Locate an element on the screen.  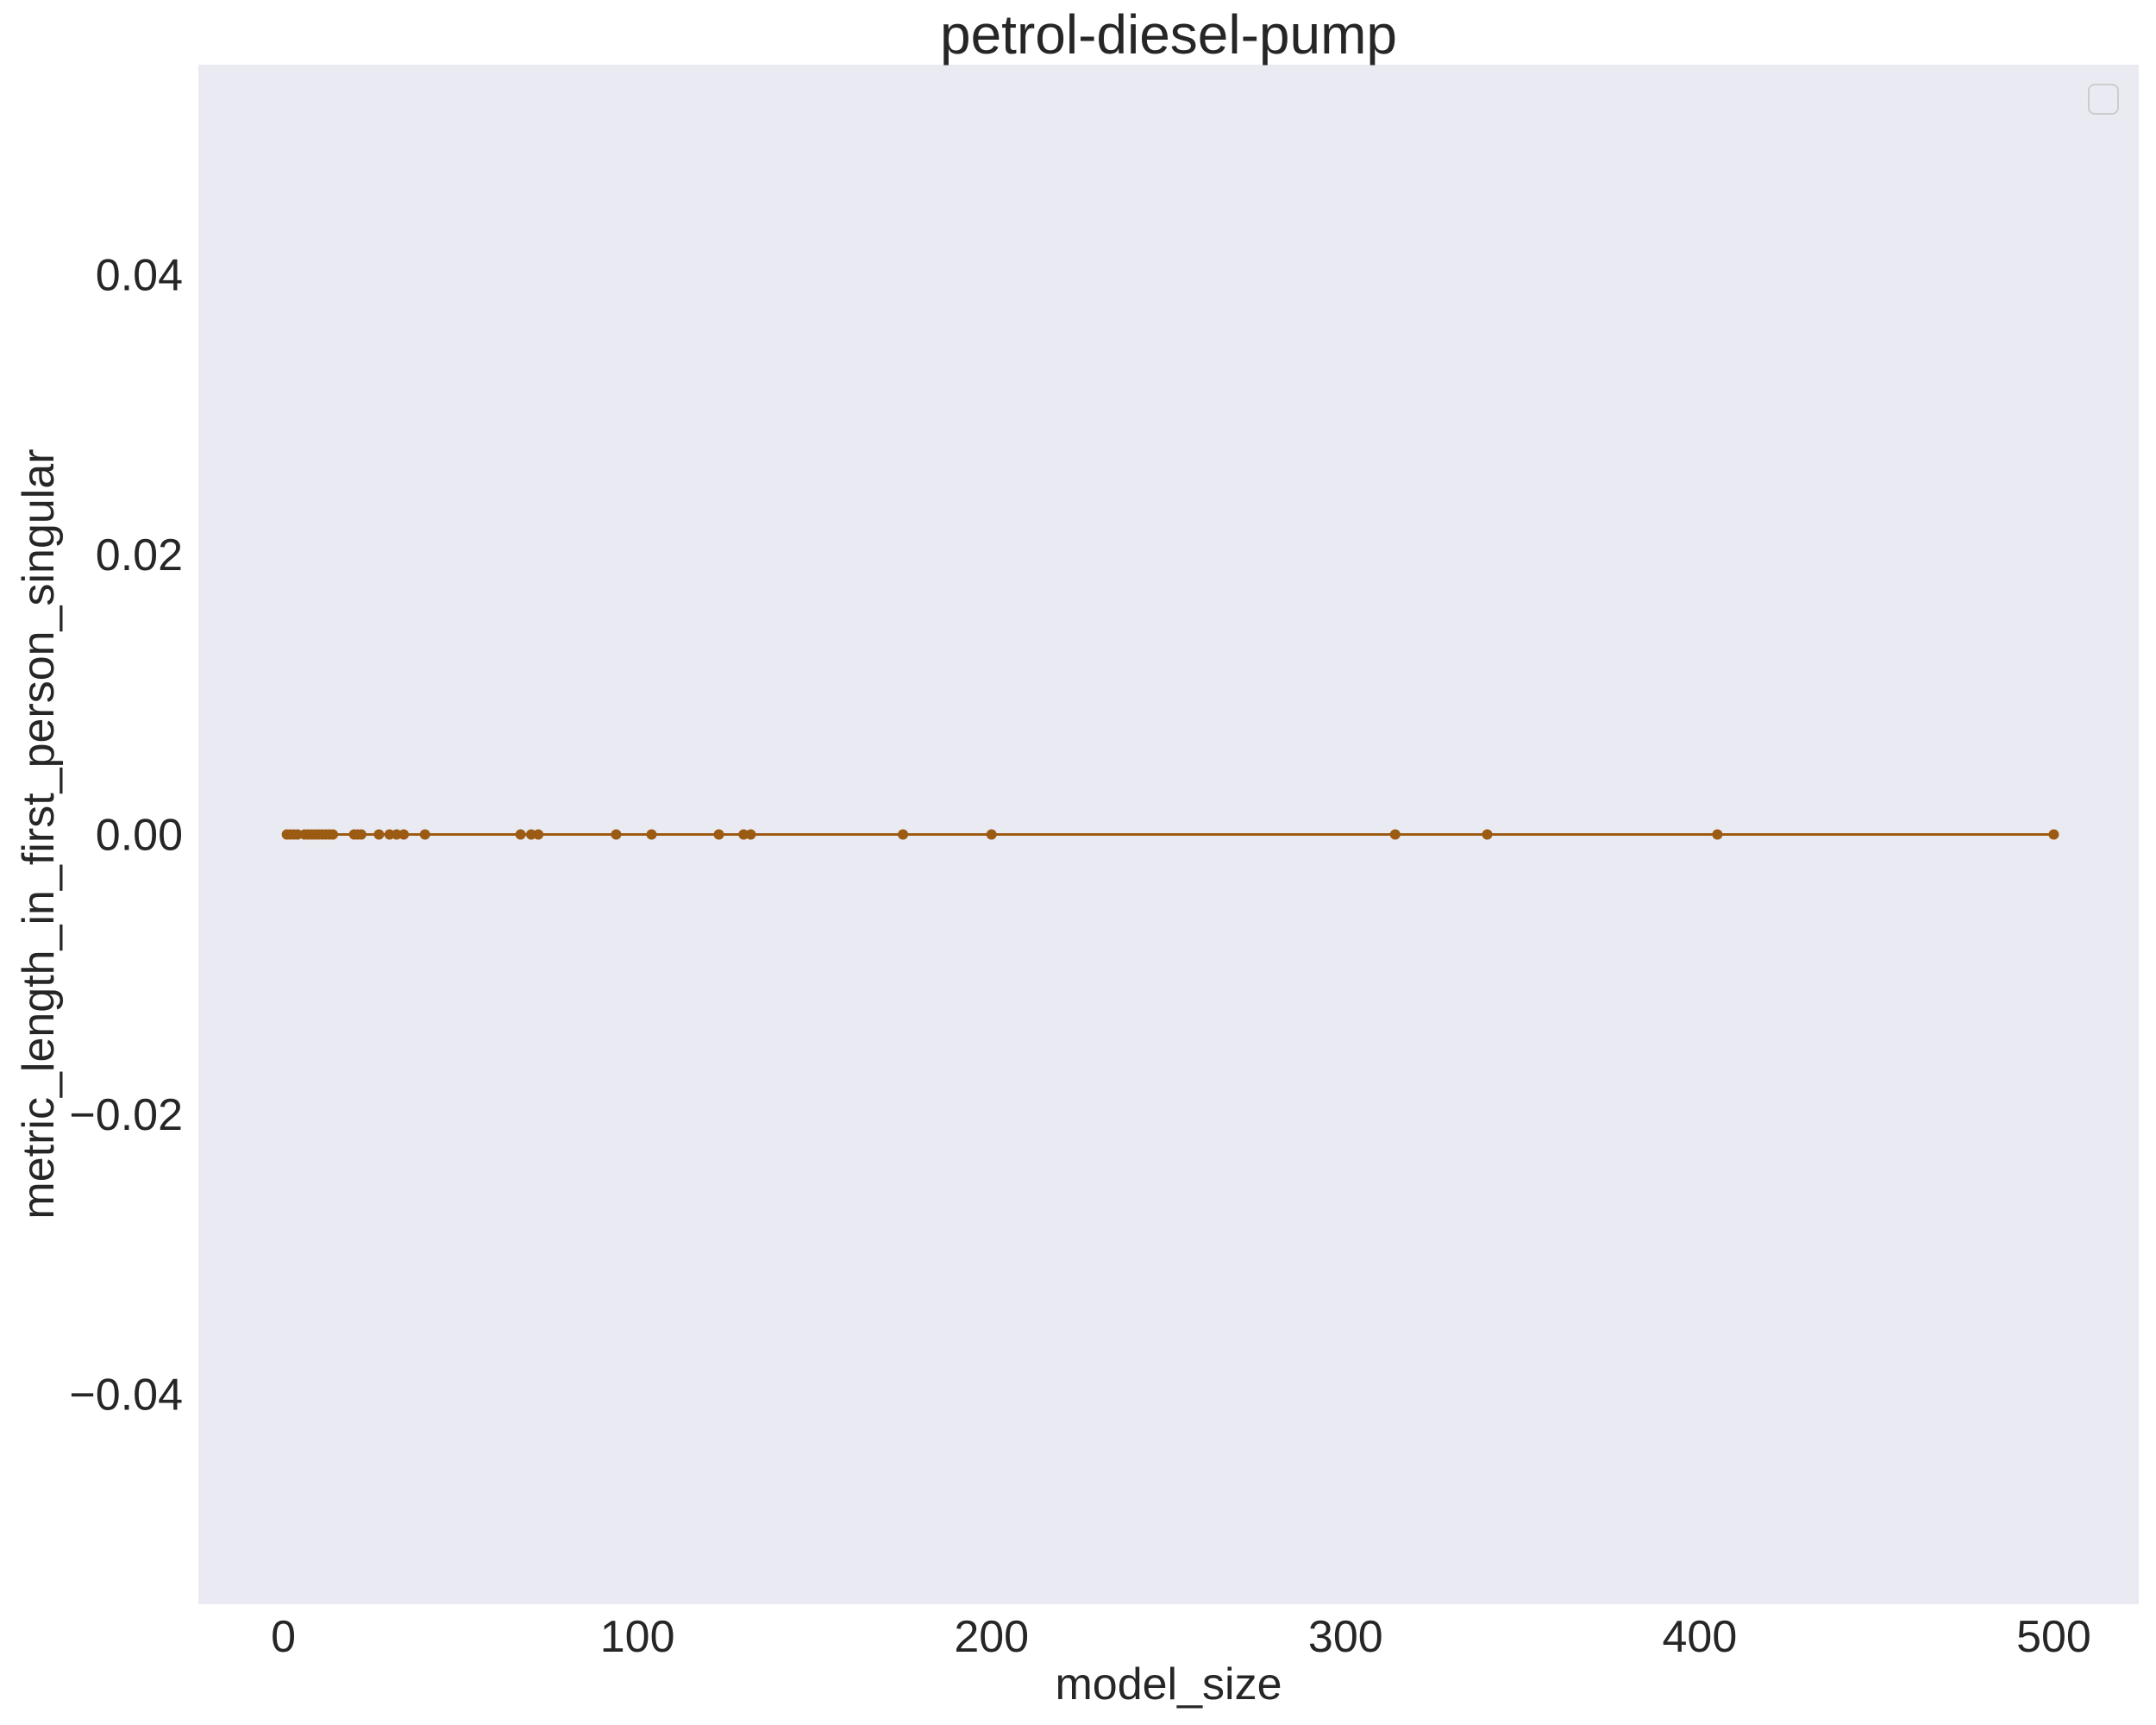
y-axis: −0.04 −0.02 0.00 0.02 0.04 is located at coordinates (126, 835).